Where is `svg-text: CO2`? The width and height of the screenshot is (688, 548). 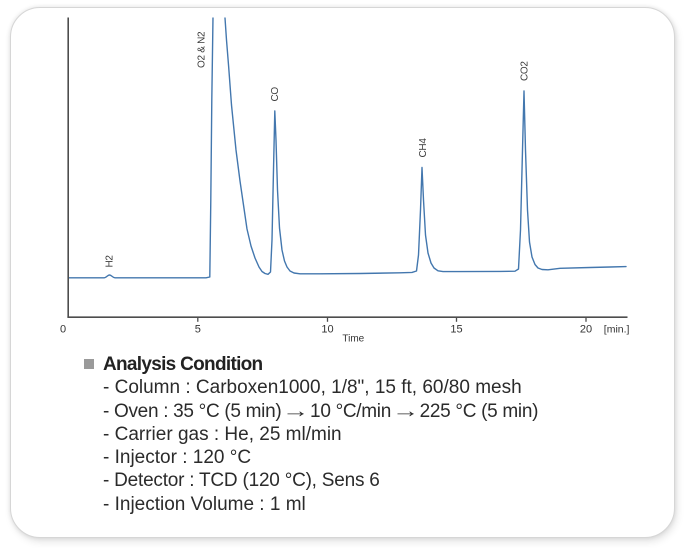 svg-text: CO2 is located at coordinates (525, 71).